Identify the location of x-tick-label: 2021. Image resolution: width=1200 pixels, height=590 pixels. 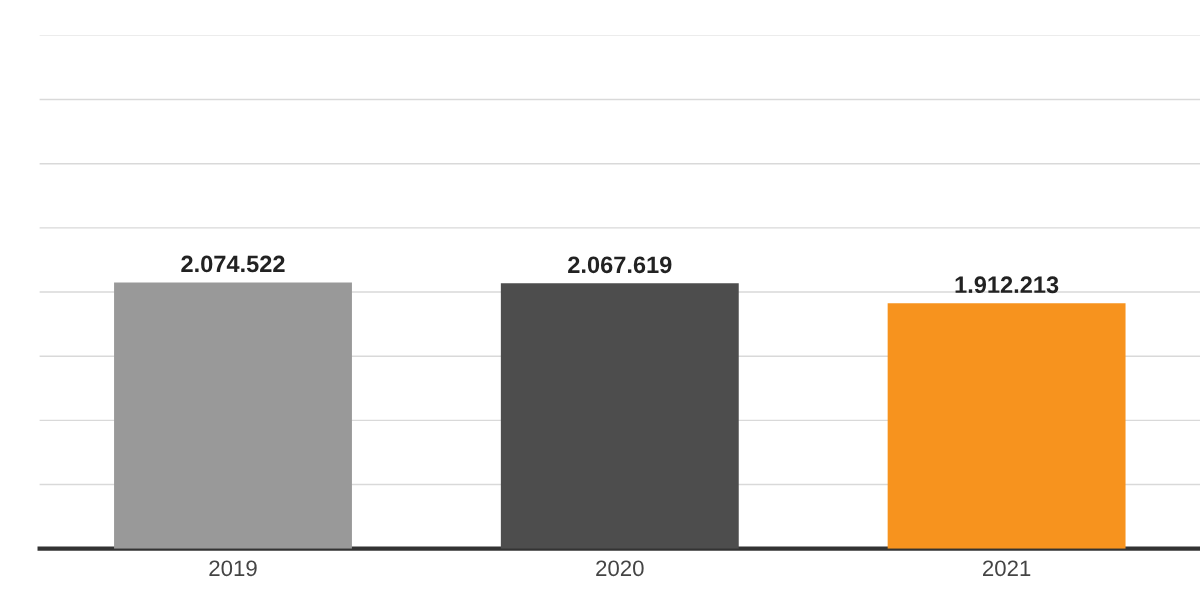
(1007, 568).